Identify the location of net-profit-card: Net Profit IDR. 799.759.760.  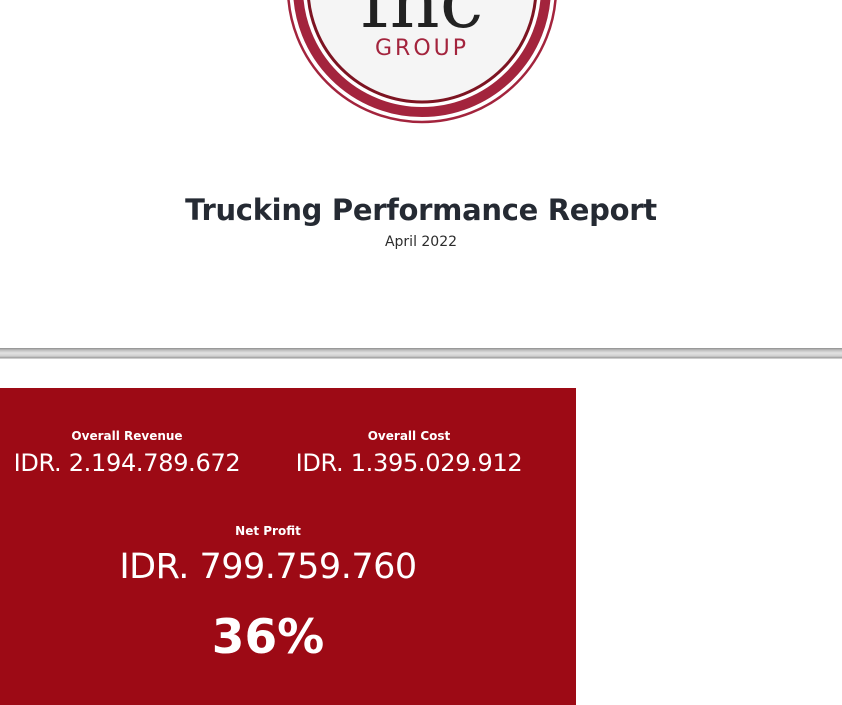
(268, 556).